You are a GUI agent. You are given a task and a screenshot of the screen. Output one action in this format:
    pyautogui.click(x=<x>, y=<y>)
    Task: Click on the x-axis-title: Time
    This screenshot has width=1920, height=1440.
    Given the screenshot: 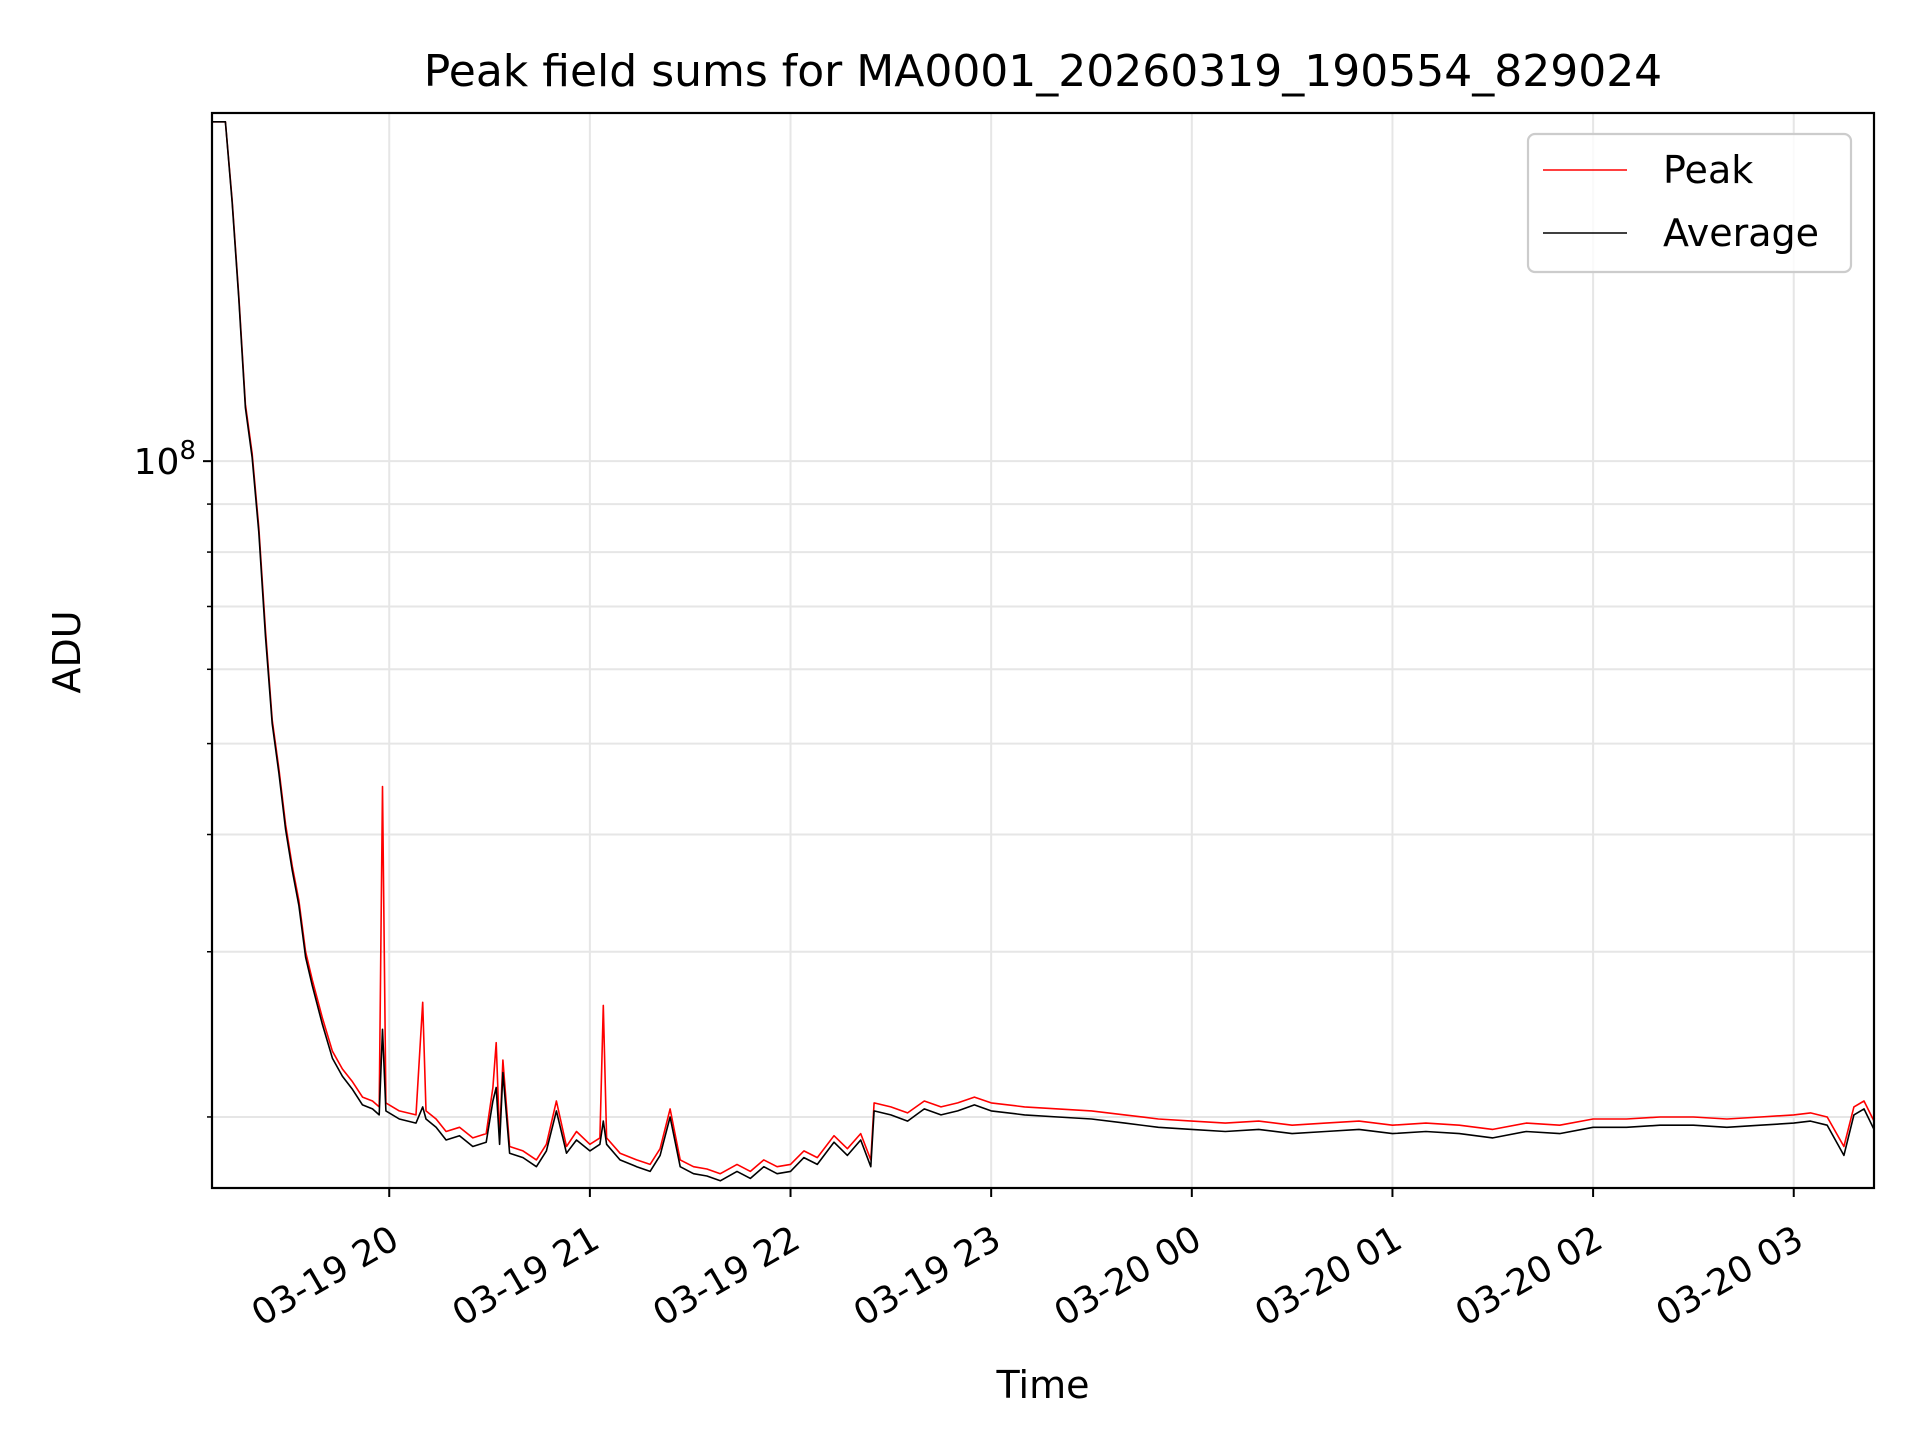 What is the action you would take?
    pyautogui.click(x=1043, y=1385)
    